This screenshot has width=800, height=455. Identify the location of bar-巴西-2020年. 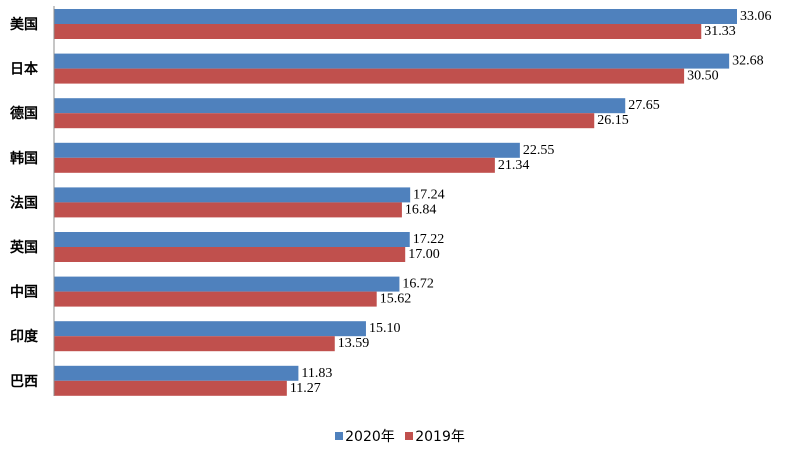
(176, 373).